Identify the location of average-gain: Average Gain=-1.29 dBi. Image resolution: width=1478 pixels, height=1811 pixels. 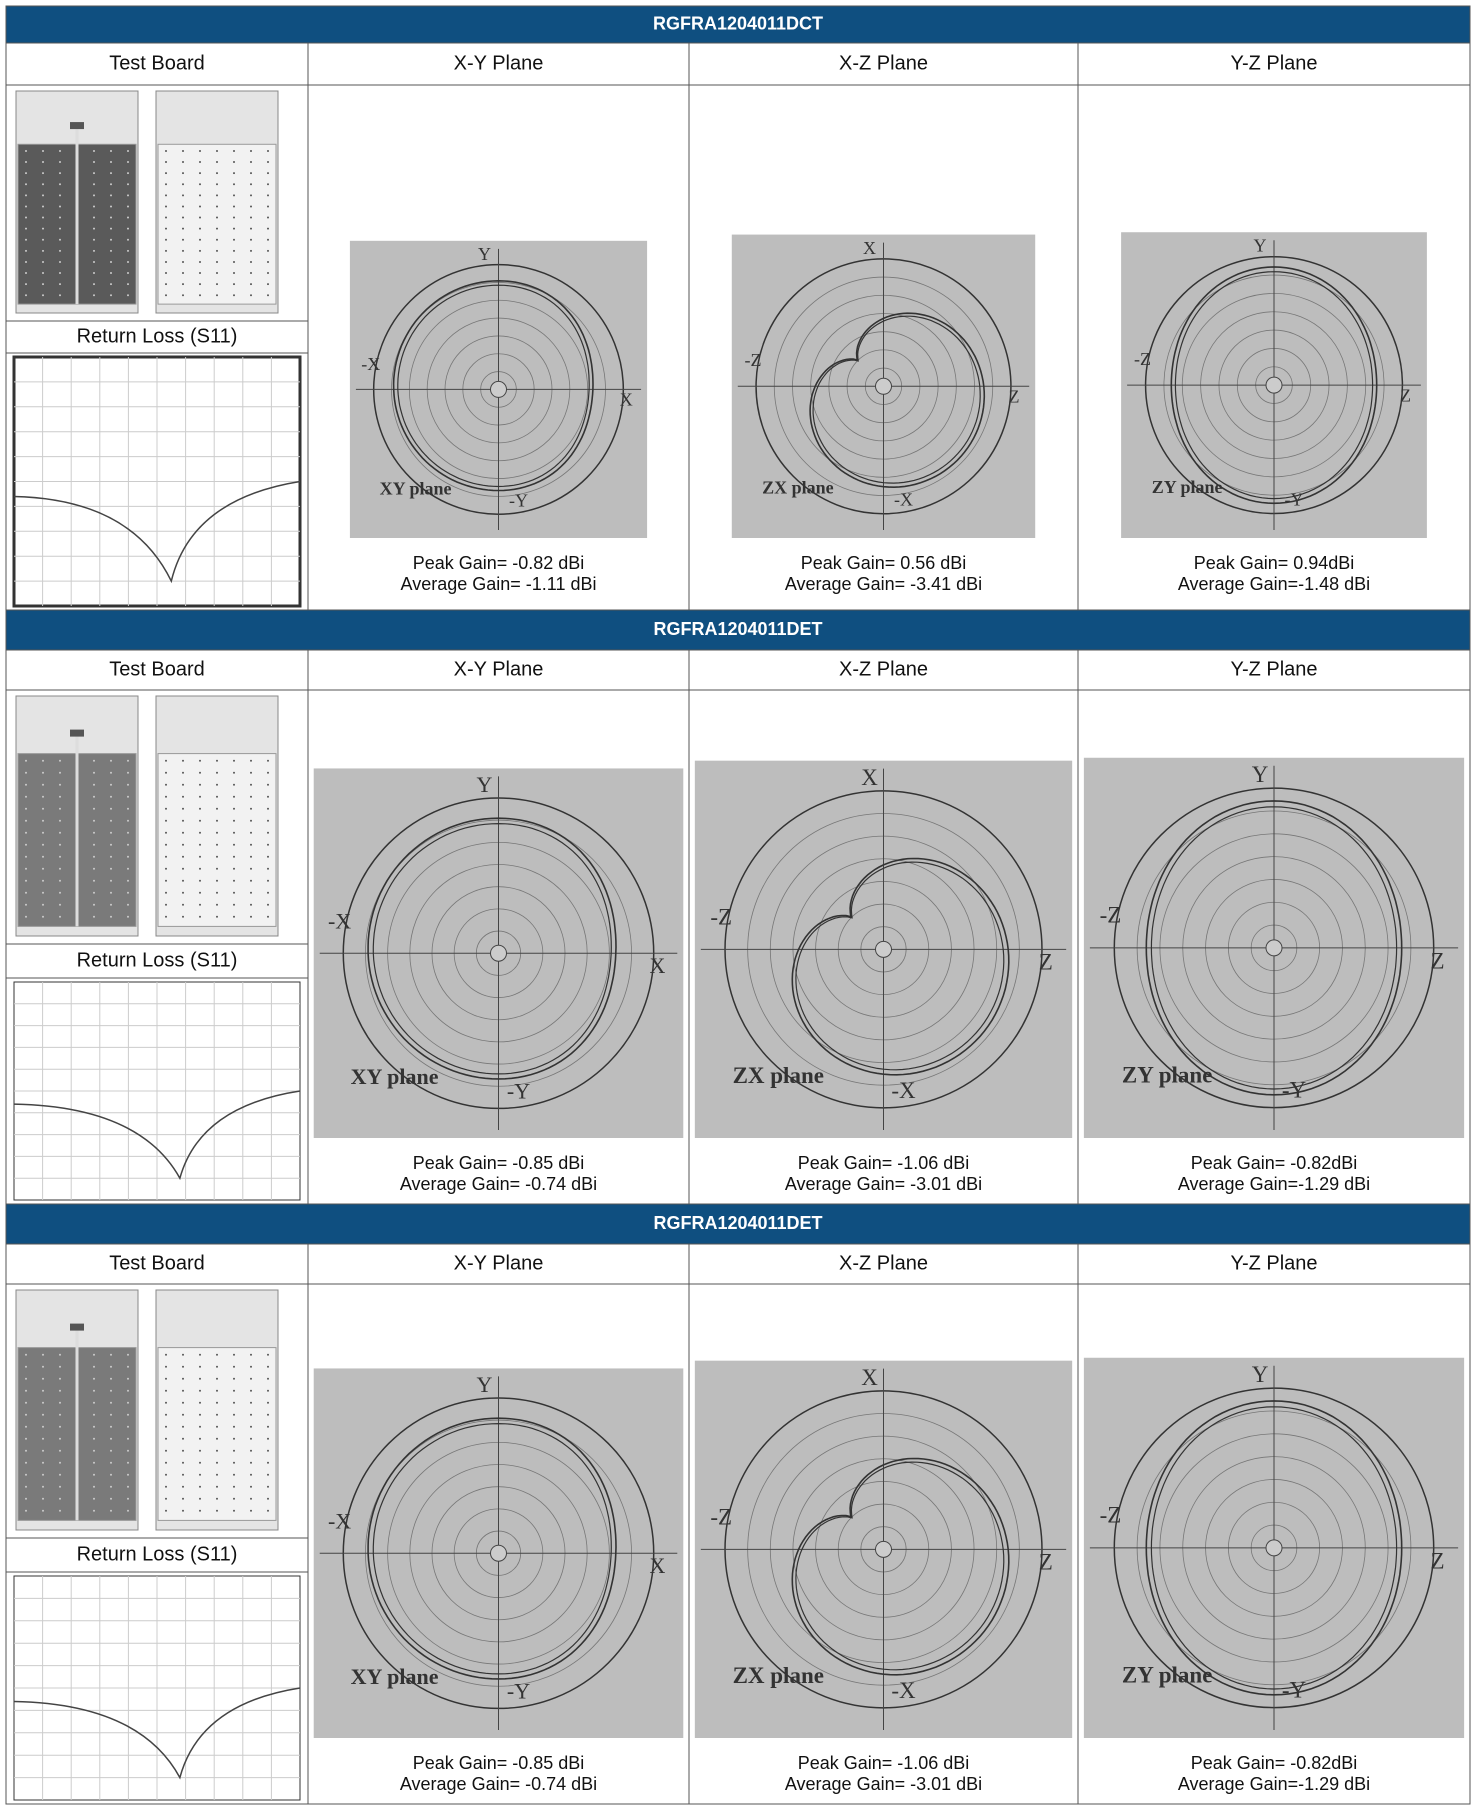
(1274, 1784).